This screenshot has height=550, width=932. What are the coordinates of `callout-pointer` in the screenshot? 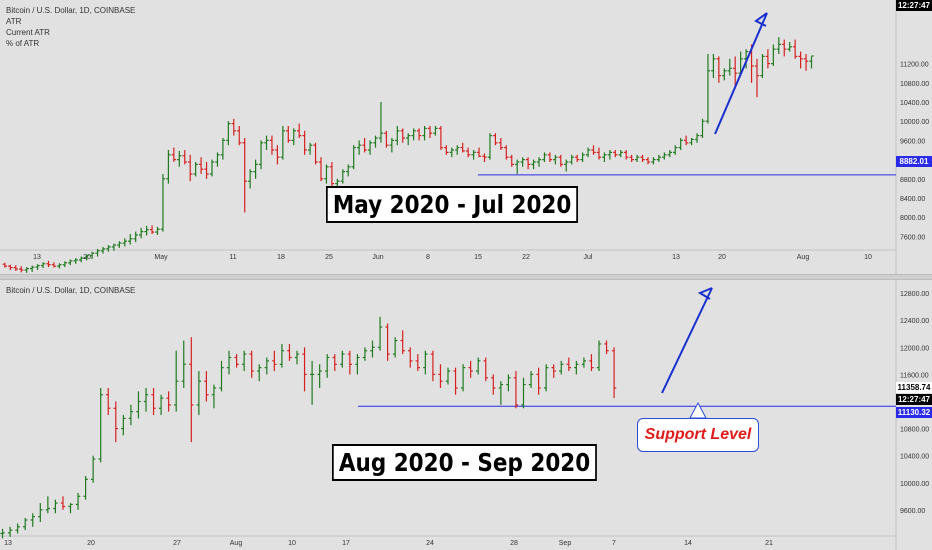 It's located at (698, 410).